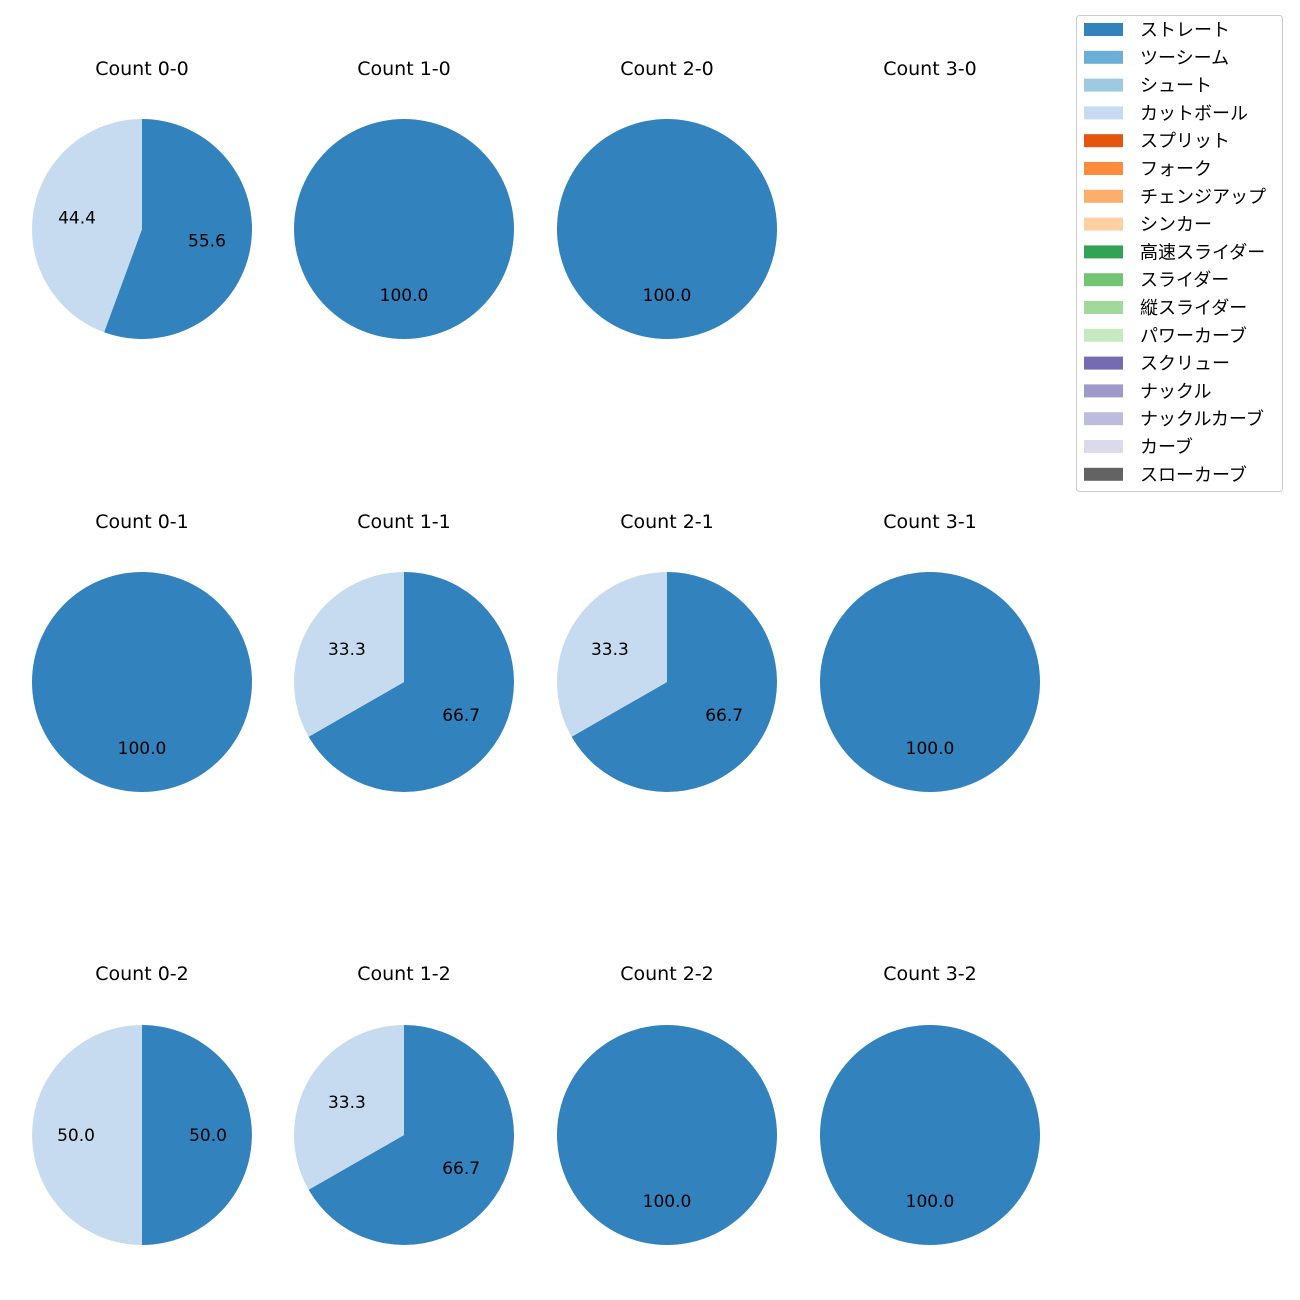  I want to click on legend-item: ナックル, so click(1147, 391).